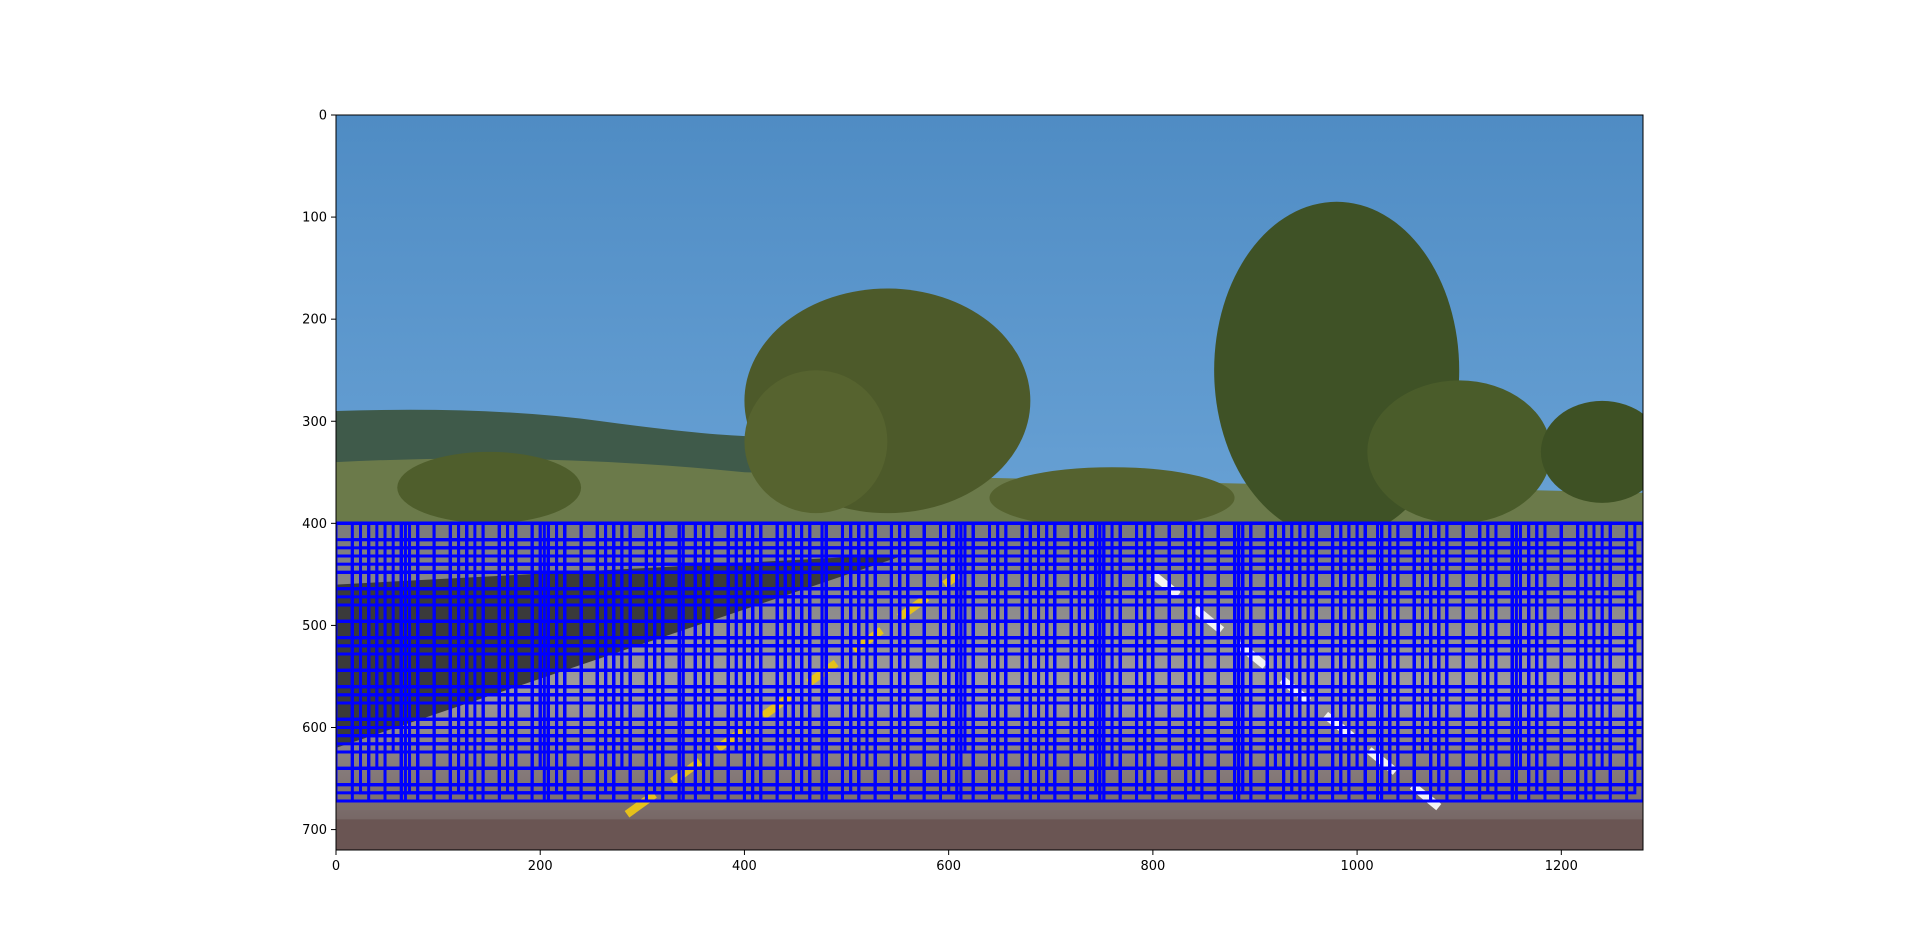 This screenshot has width=1920, height=949. I want to click on x-tick-label: 400, so click(744, 866).